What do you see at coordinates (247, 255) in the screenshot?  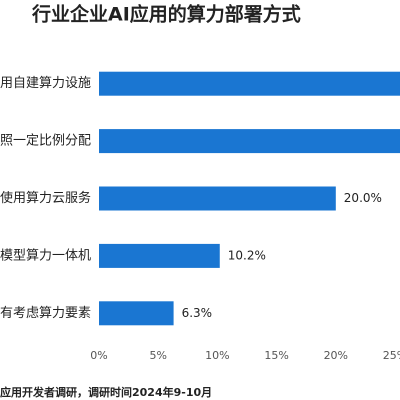 I see `data-label: 10.2%` at bounding box center [247, 255].